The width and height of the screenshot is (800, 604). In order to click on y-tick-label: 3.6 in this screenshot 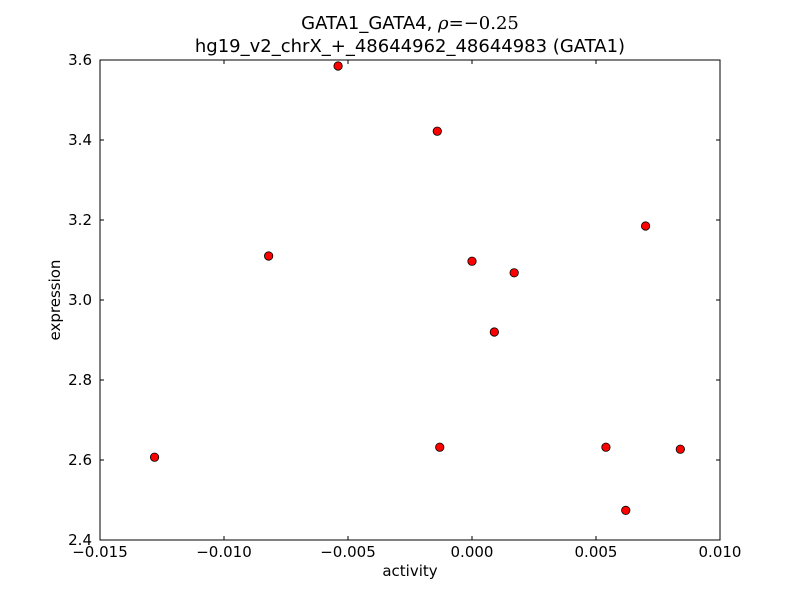, I will do `click(80, 60)`.